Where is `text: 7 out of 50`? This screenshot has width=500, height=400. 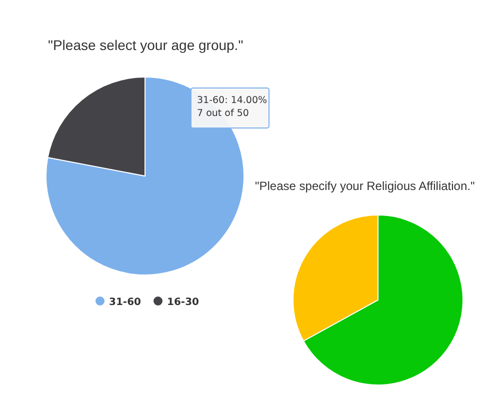
text: 7 out of 50 is located at coordinates (223, 113).